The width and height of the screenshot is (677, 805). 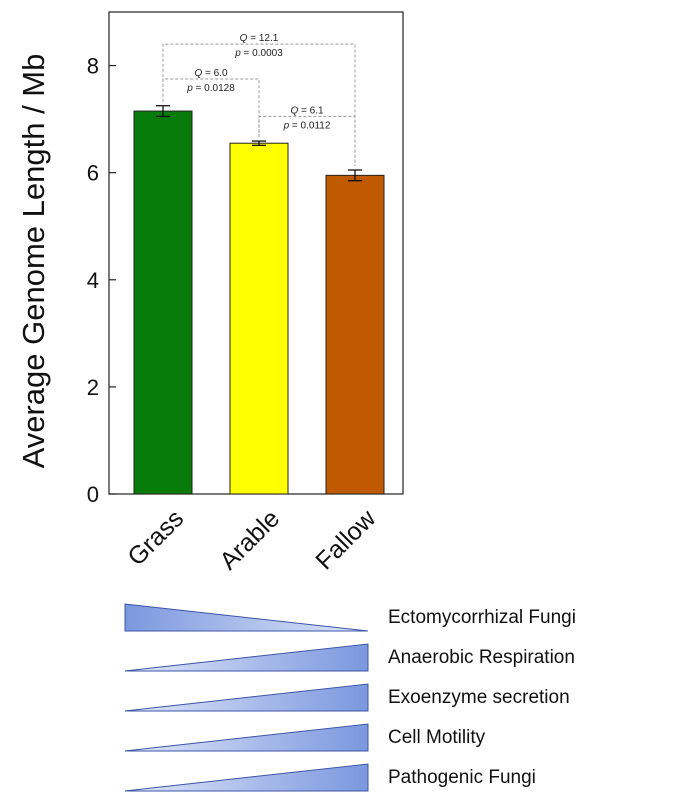 What do you see at coordinates (259, 318) in the screenshot?
I see `bar-arable` at bounding box center [259, 318].